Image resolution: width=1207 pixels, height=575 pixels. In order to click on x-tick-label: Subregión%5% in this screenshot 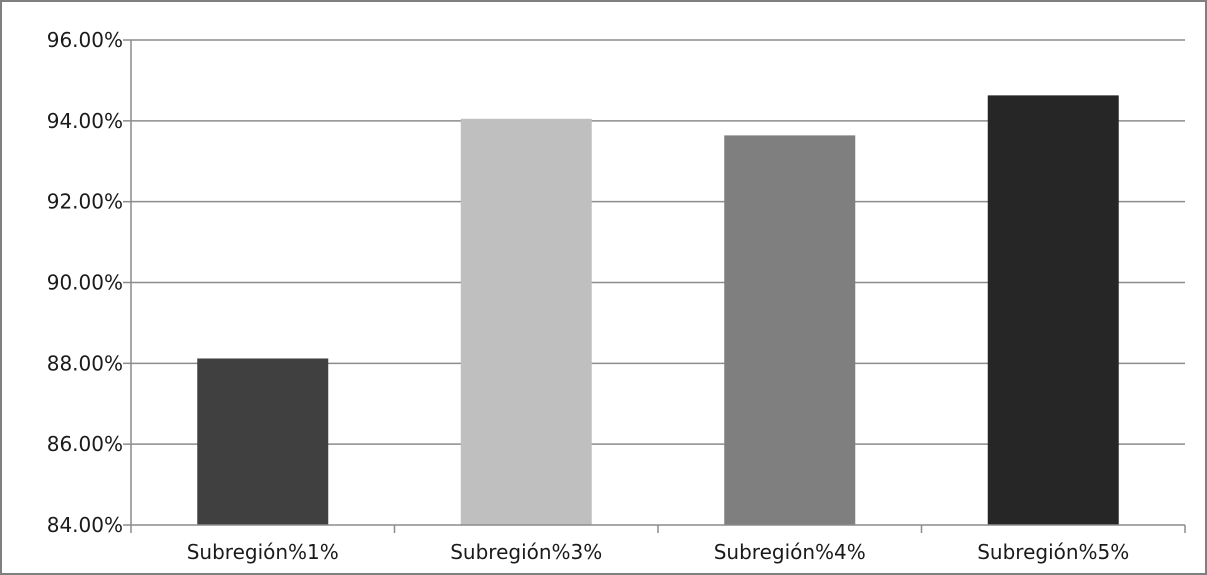, I will do `click(1053, 552)`.